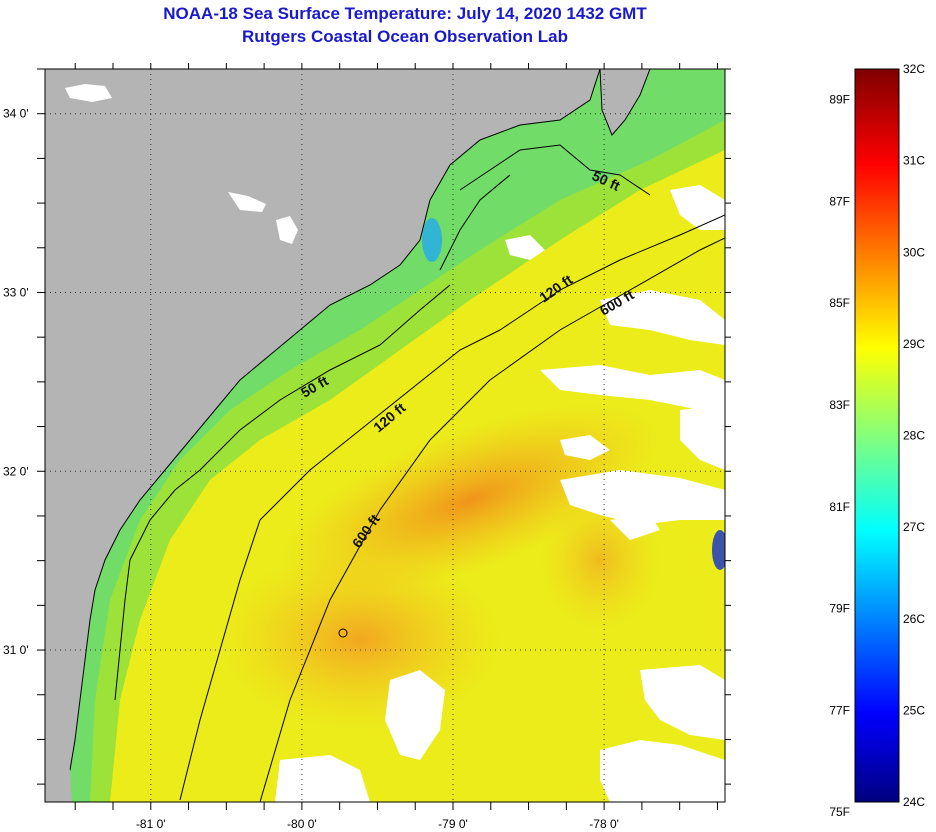  Describe the element at coordinates (58, 771) in the screenshot. I see `land-area-southwest` at that location.